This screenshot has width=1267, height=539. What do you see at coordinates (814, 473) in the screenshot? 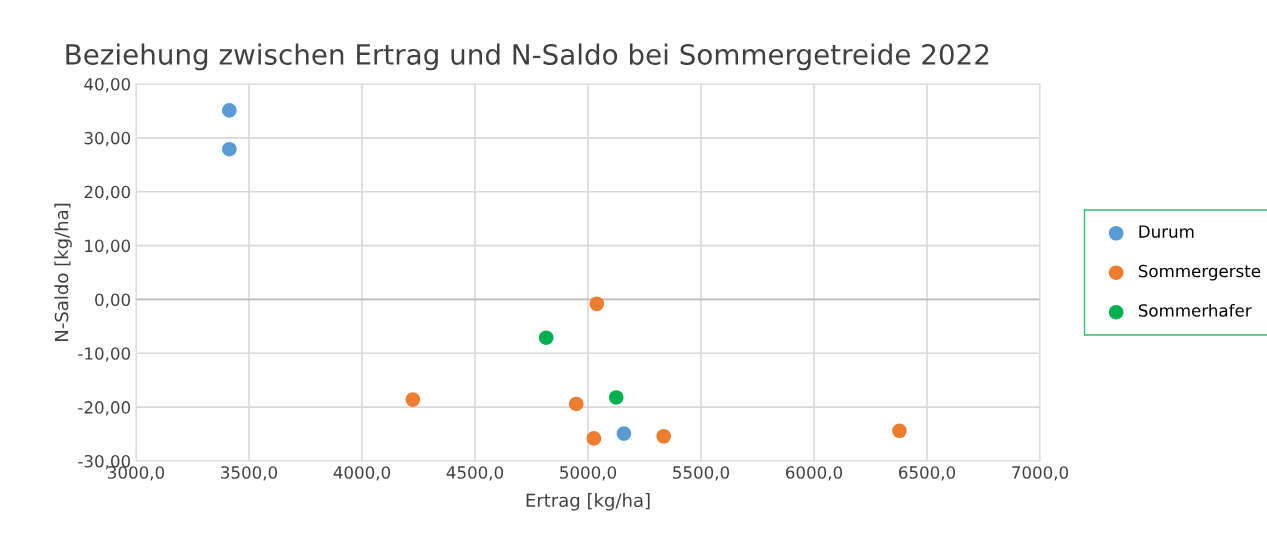
I see `x-tick-label: 6000,0` at bounding box center [814, 473].